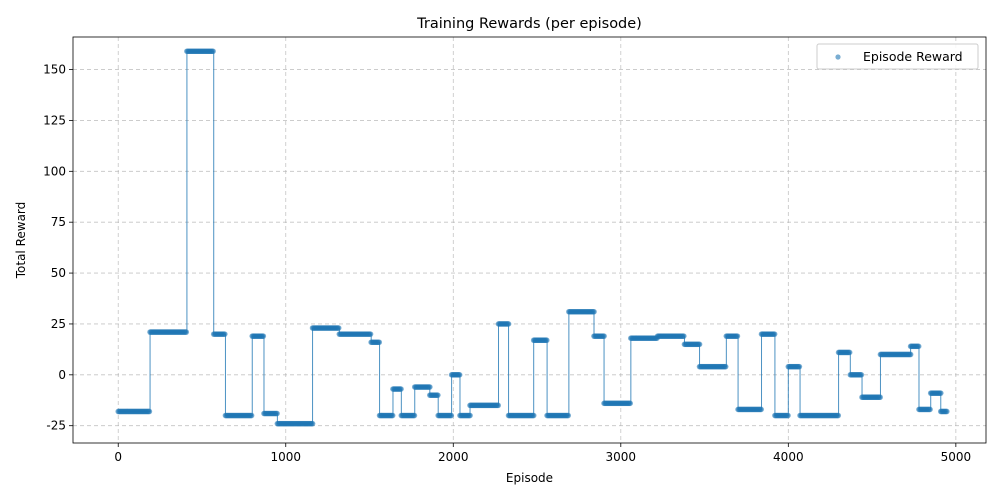 Image resolution: width=1000 pixels, height=500 pixels. What do you see at coordinates (838, 57) in the screenshot?
I see `legend-marker` at bounding box center [838, 57].